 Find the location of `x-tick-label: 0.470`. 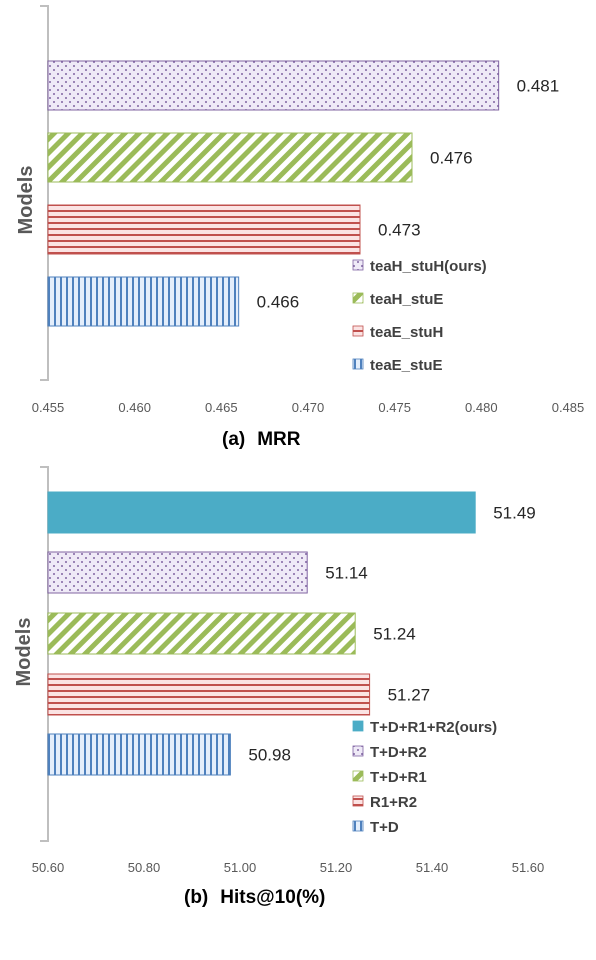

x-tick-label: 0.470 is located at coordinates (308, 407).